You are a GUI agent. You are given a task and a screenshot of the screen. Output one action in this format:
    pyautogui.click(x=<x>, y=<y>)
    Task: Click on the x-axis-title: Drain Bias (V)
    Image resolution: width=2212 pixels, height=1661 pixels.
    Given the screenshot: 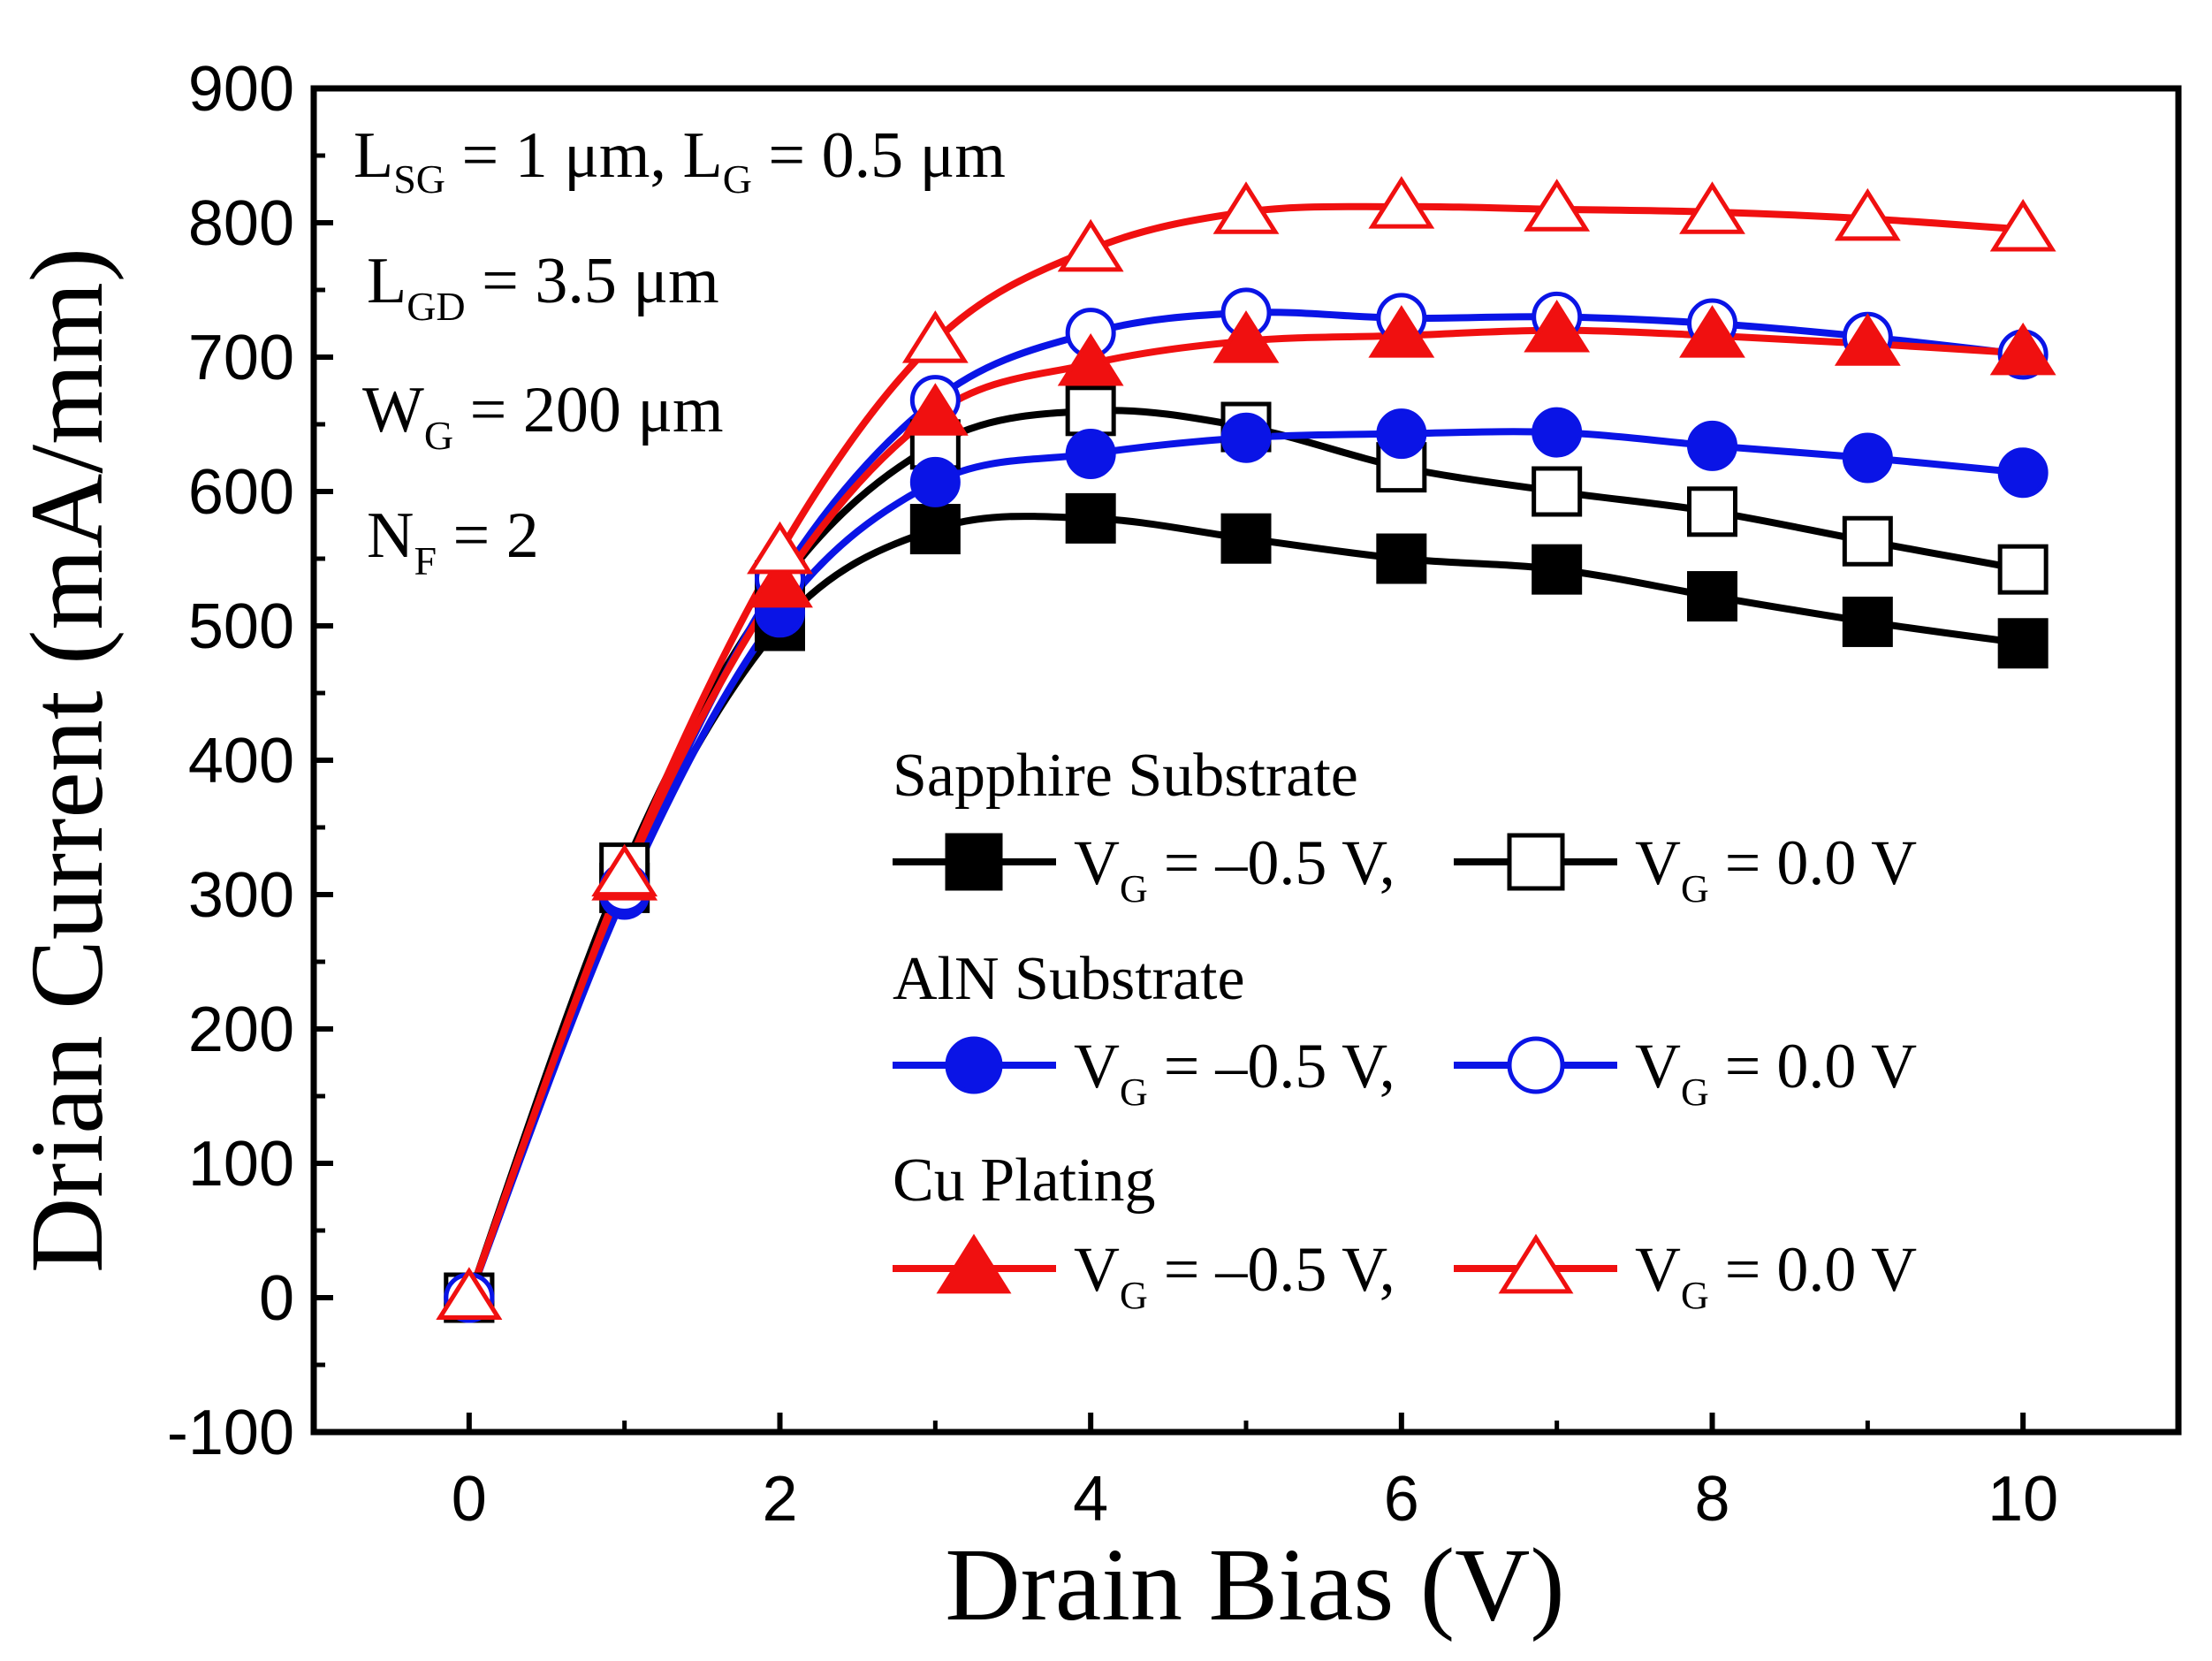 What is the action you would take?
    pyautogui.click(x=1255, y=1584)
    